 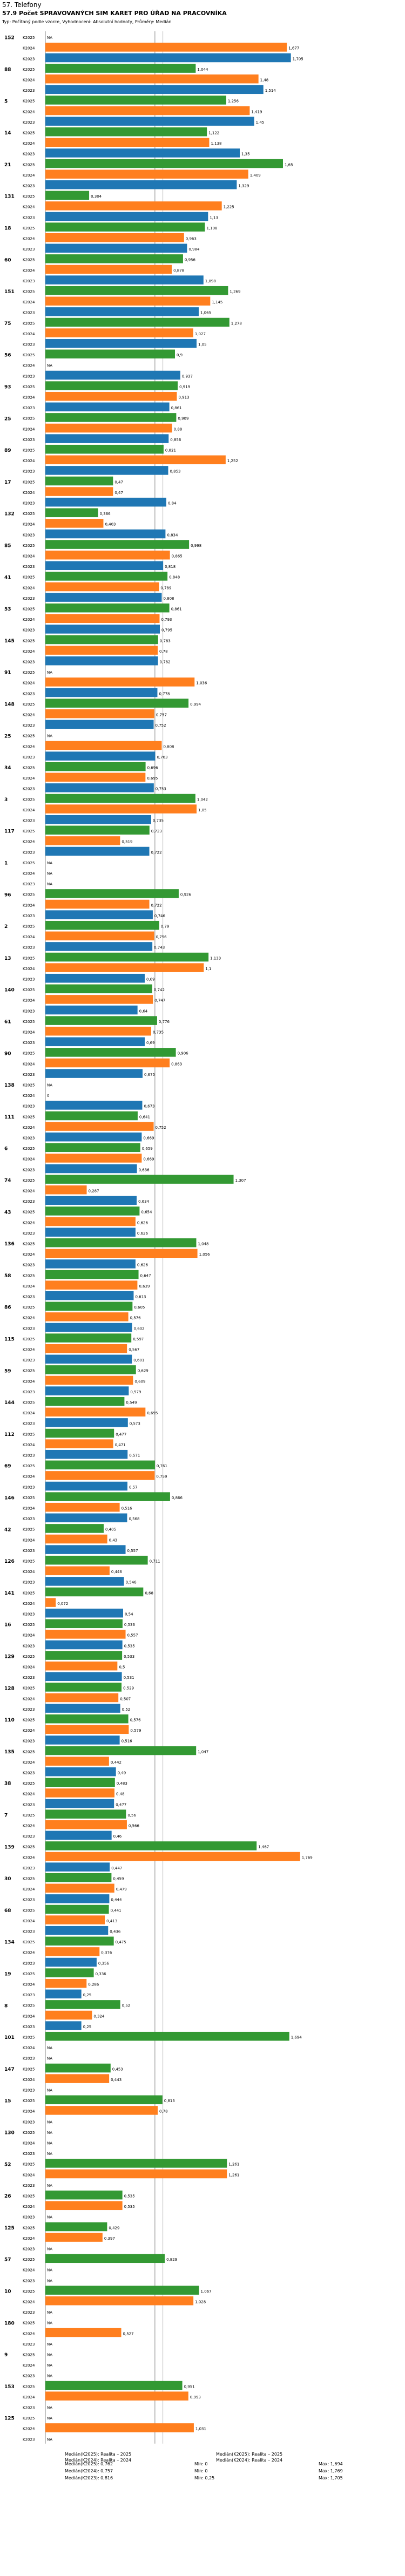 What do you see at coordinates (149, 1593) in the screenshot?
I see `value-label: 0,68` at bounding box center [149, 1593].